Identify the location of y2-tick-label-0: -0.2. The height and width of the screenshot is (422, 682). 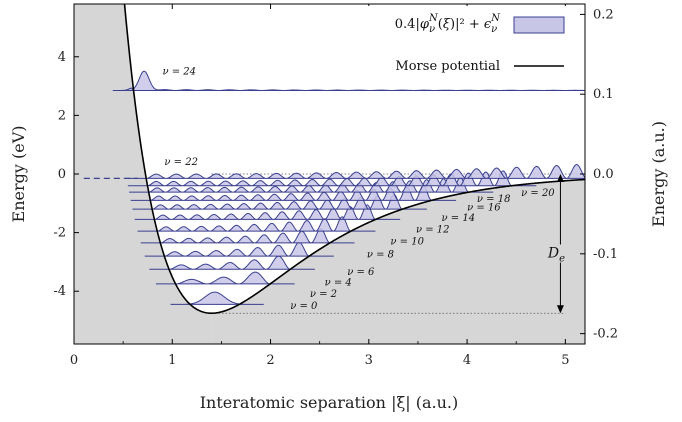
(605, 334).